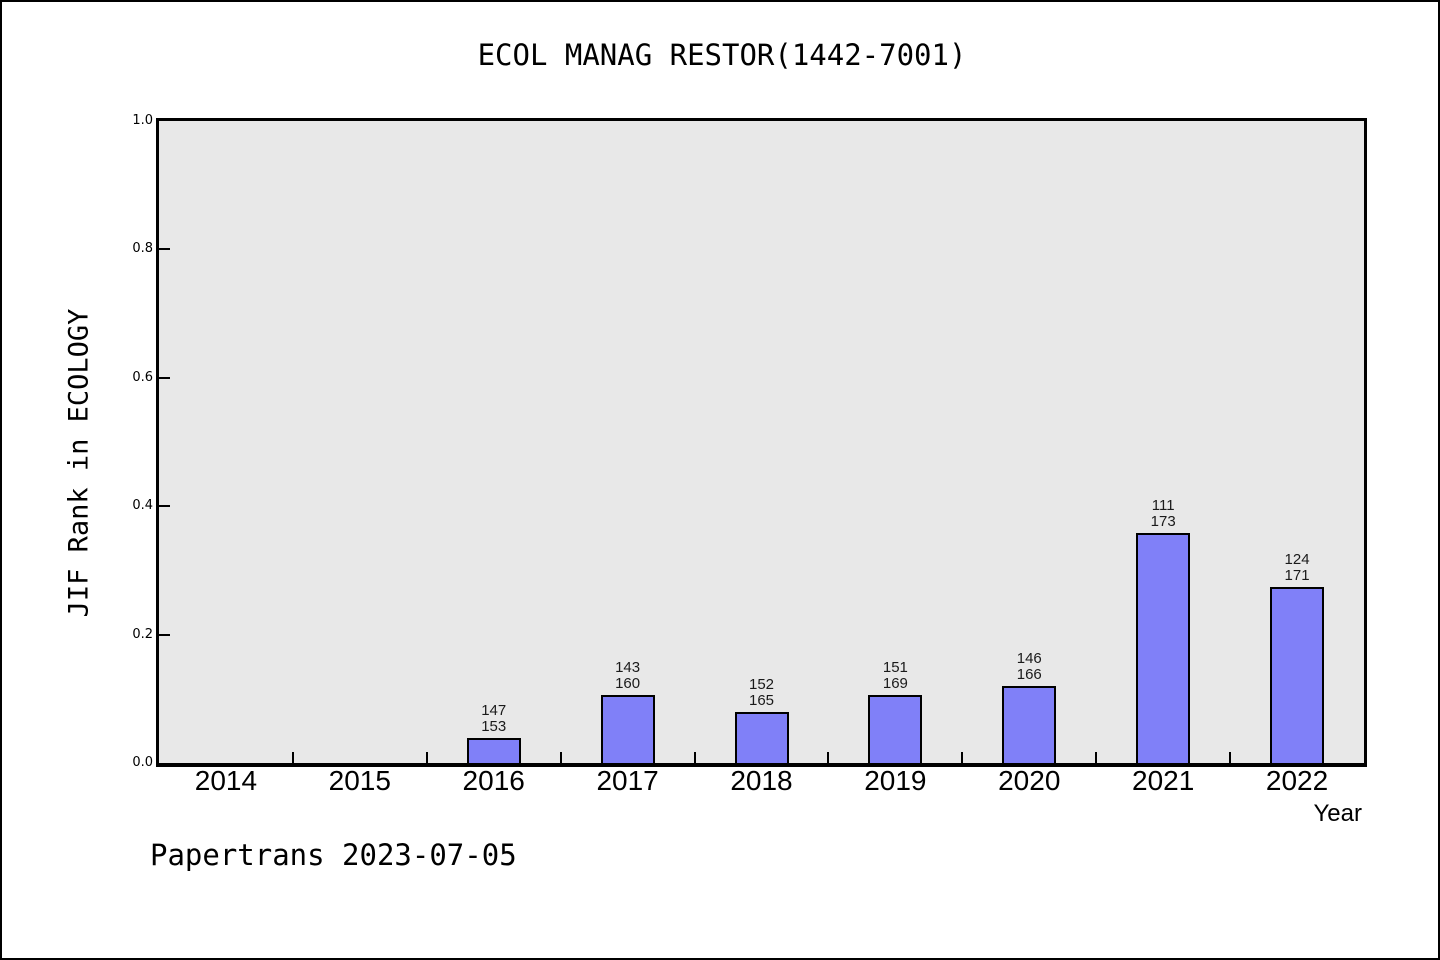 The image size is (1440, 960). I want to click on x-tick-label: 2019, so click(895, 780).